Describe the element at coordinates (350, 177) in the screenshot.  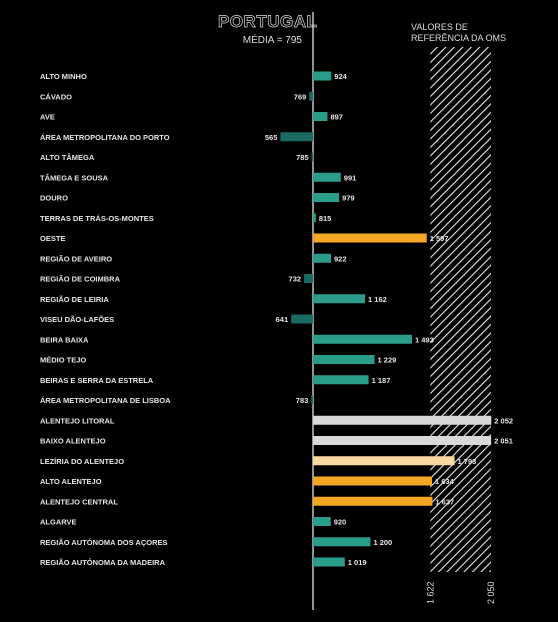
I see `value-label: 991` at that location.